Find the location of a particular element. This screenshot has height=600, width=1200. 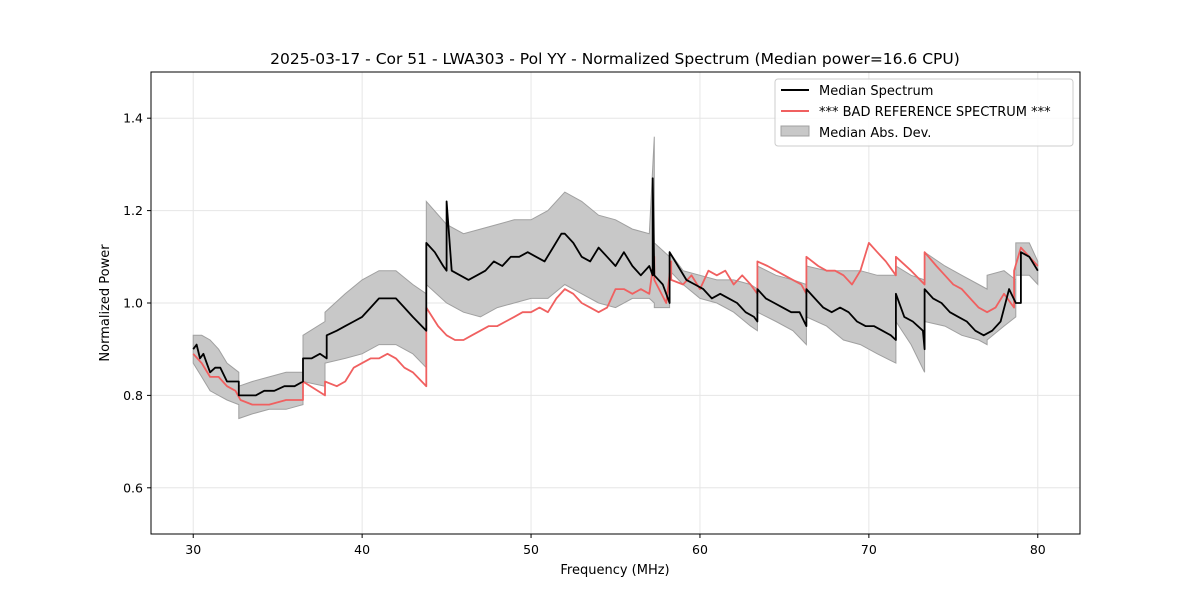

y-tick-label: 1.2 is located at coordinates (133, 210).